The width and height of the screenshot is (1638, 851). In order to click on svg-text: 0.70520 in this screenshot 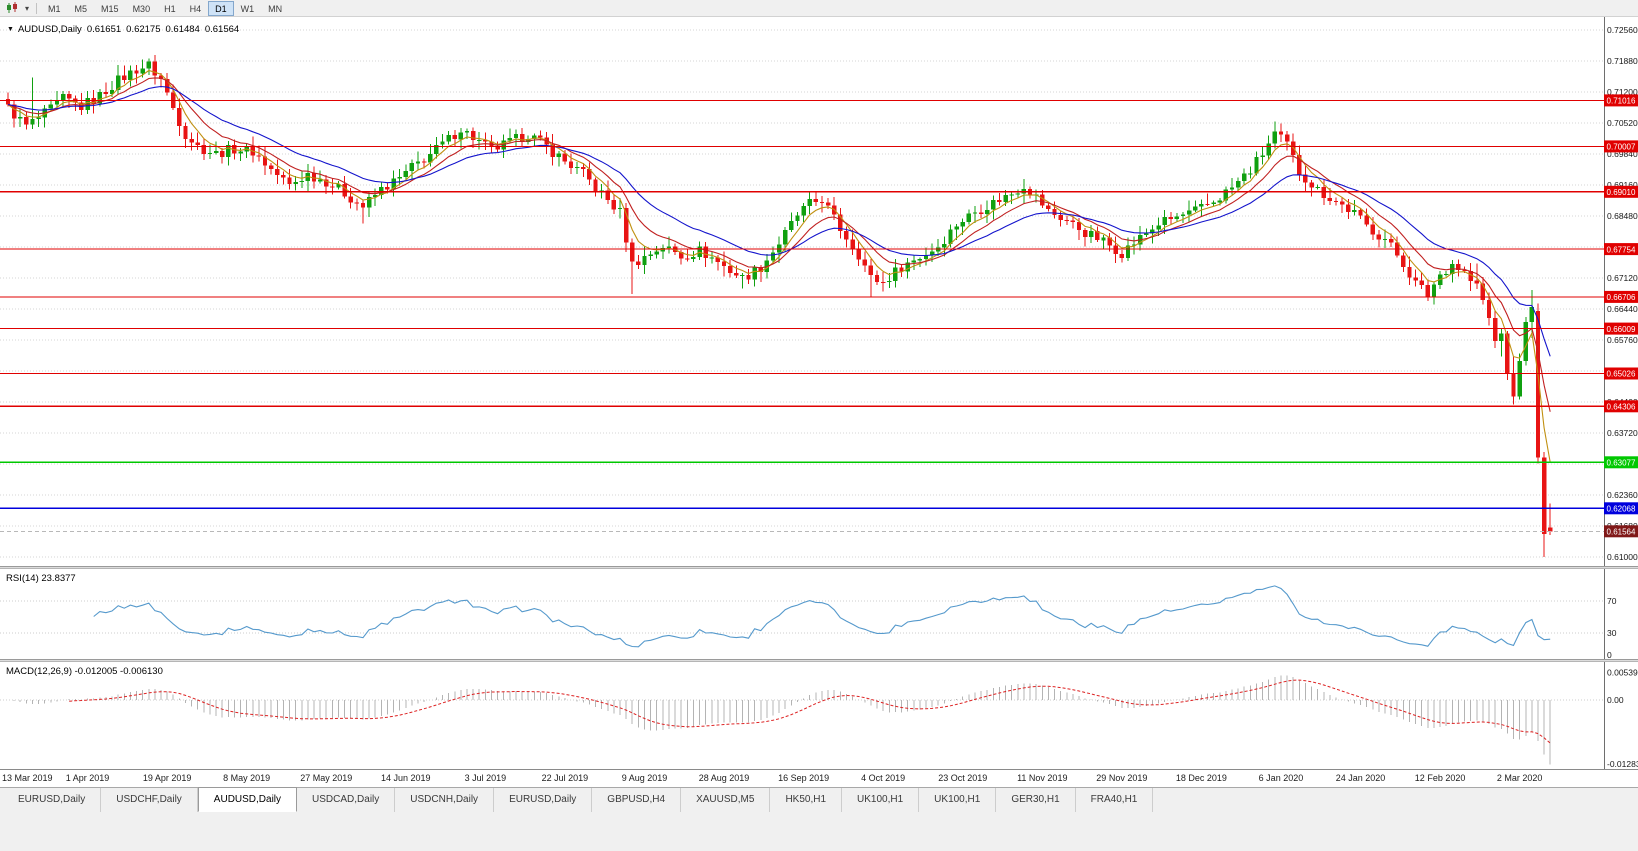, I will do `click(1622, 123)`.